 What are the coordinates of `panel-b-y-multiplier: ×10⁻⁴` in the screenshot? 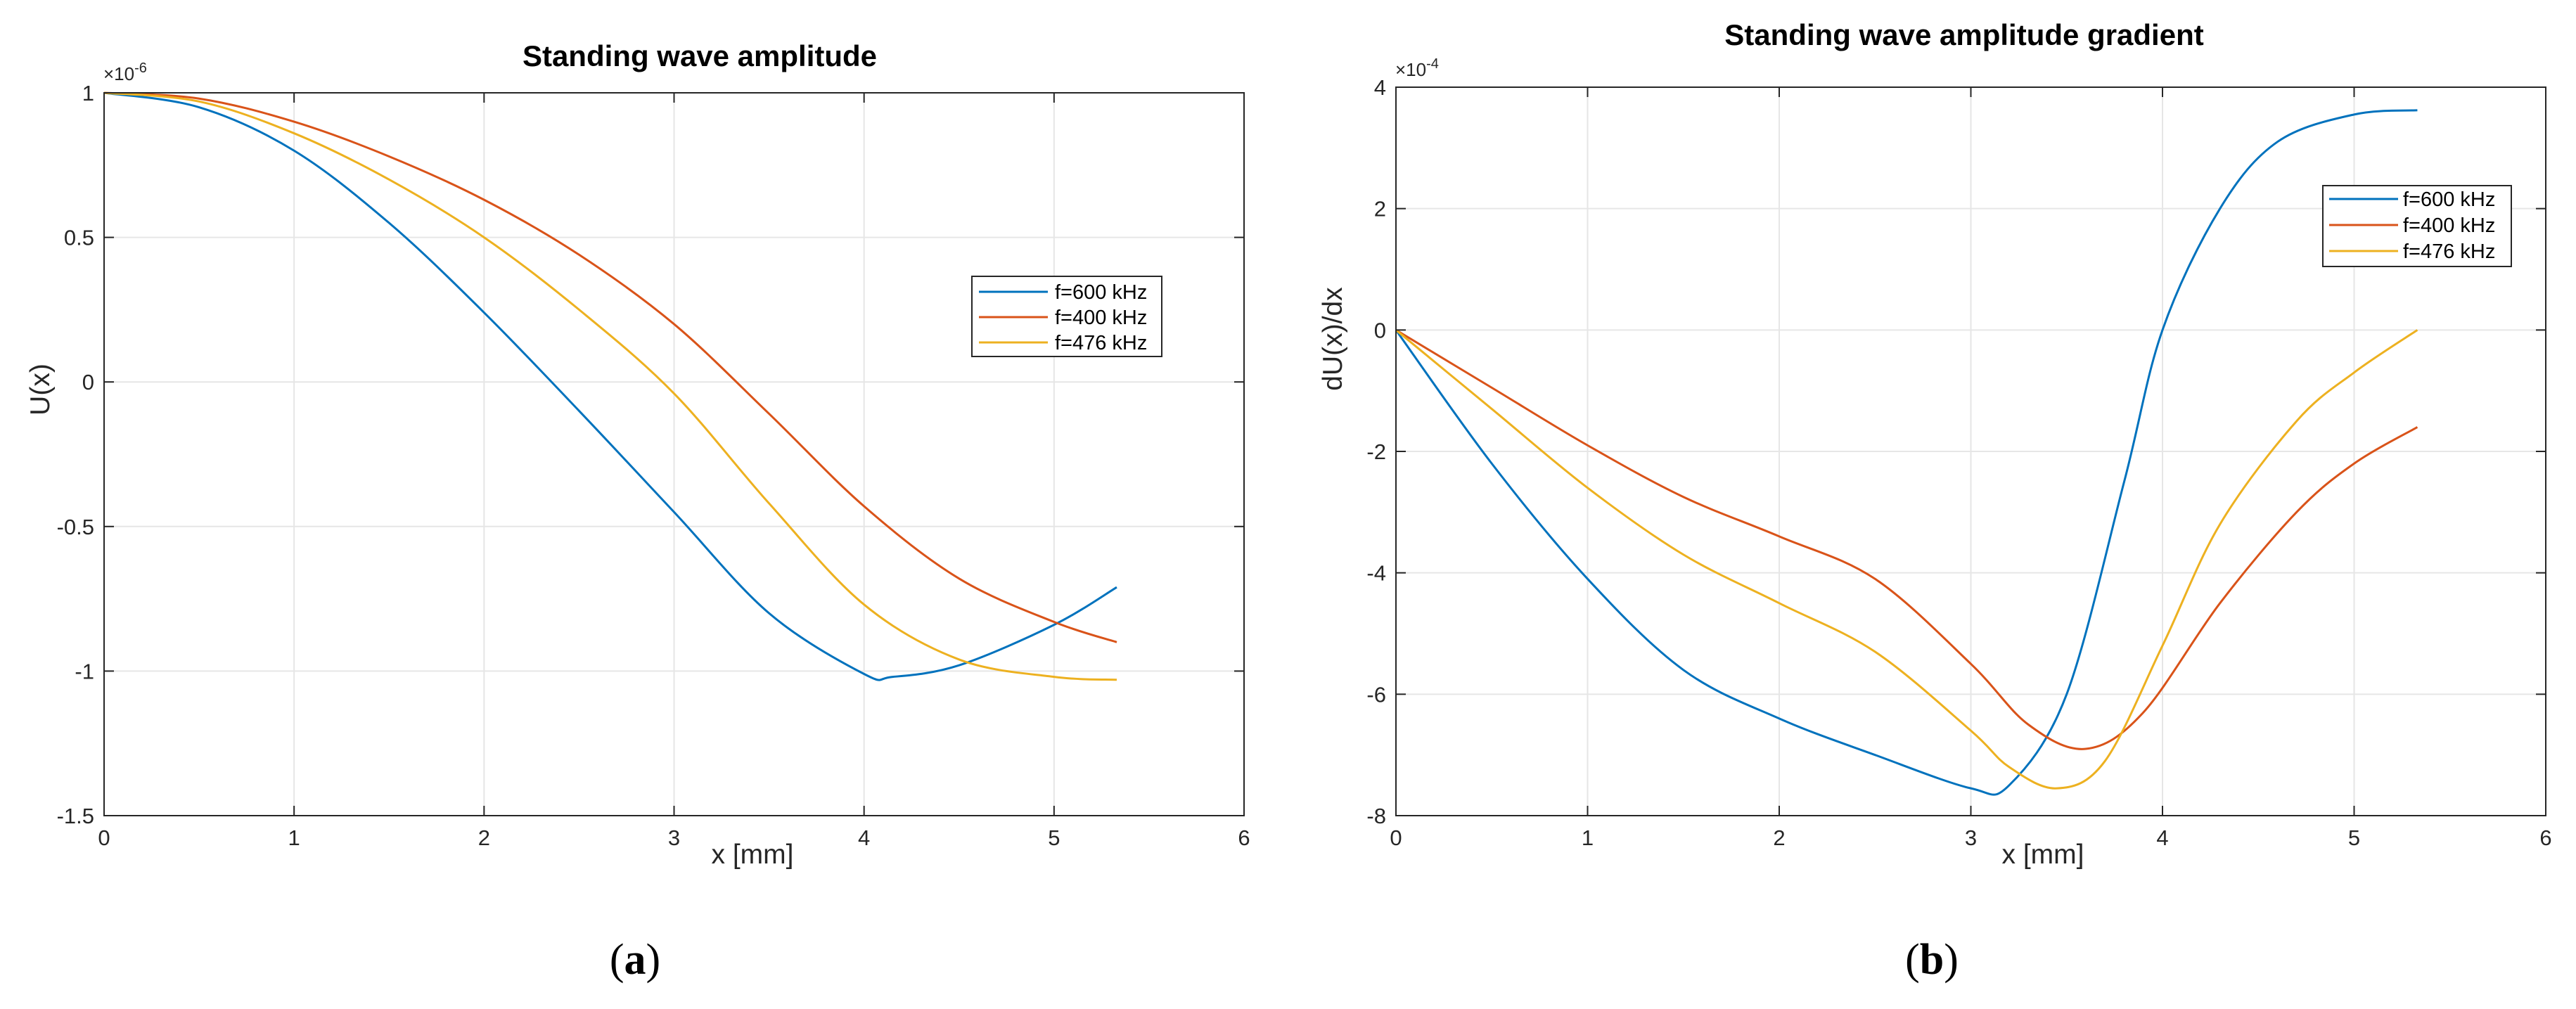 It's located at (1417, 68).